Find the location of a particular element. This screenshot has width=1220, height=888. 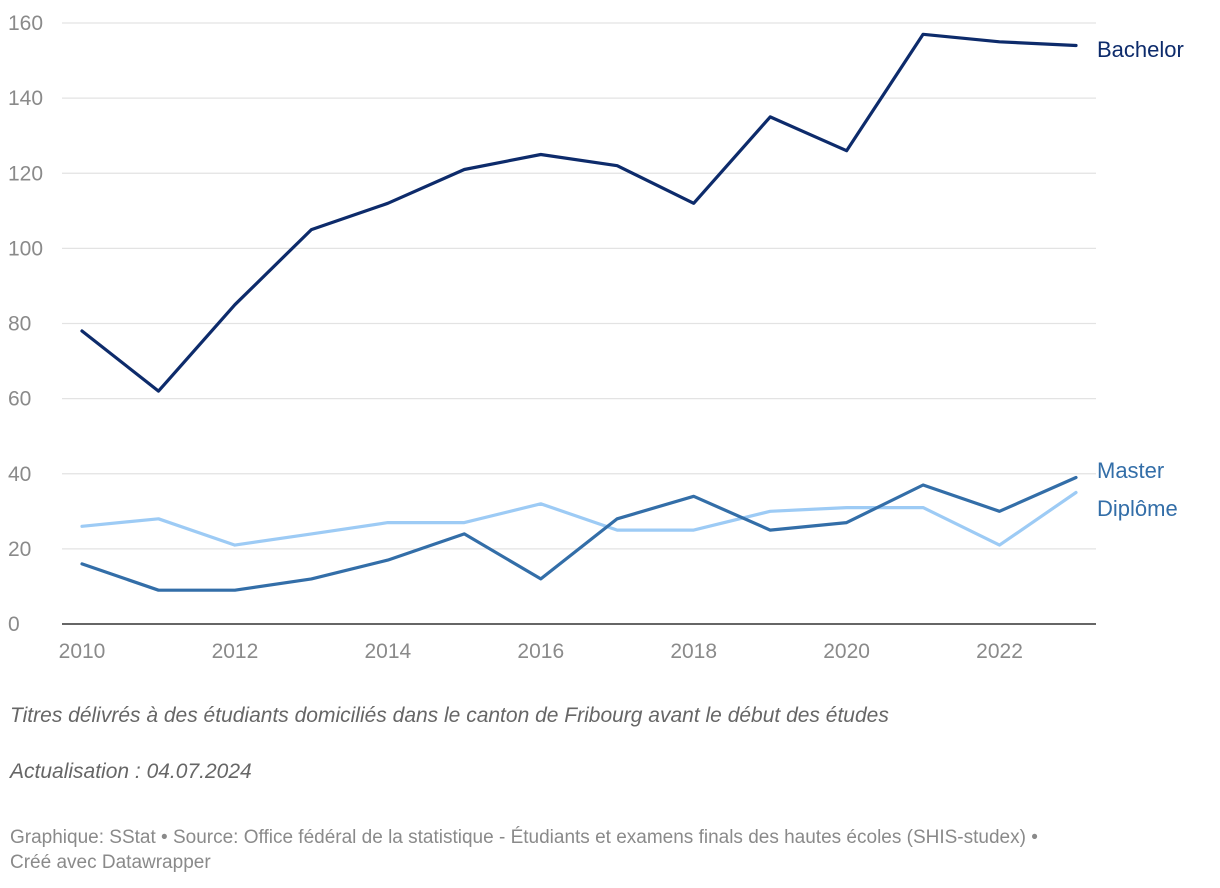

y-tick-label-140: 140 is located at coordinates (25, 98).